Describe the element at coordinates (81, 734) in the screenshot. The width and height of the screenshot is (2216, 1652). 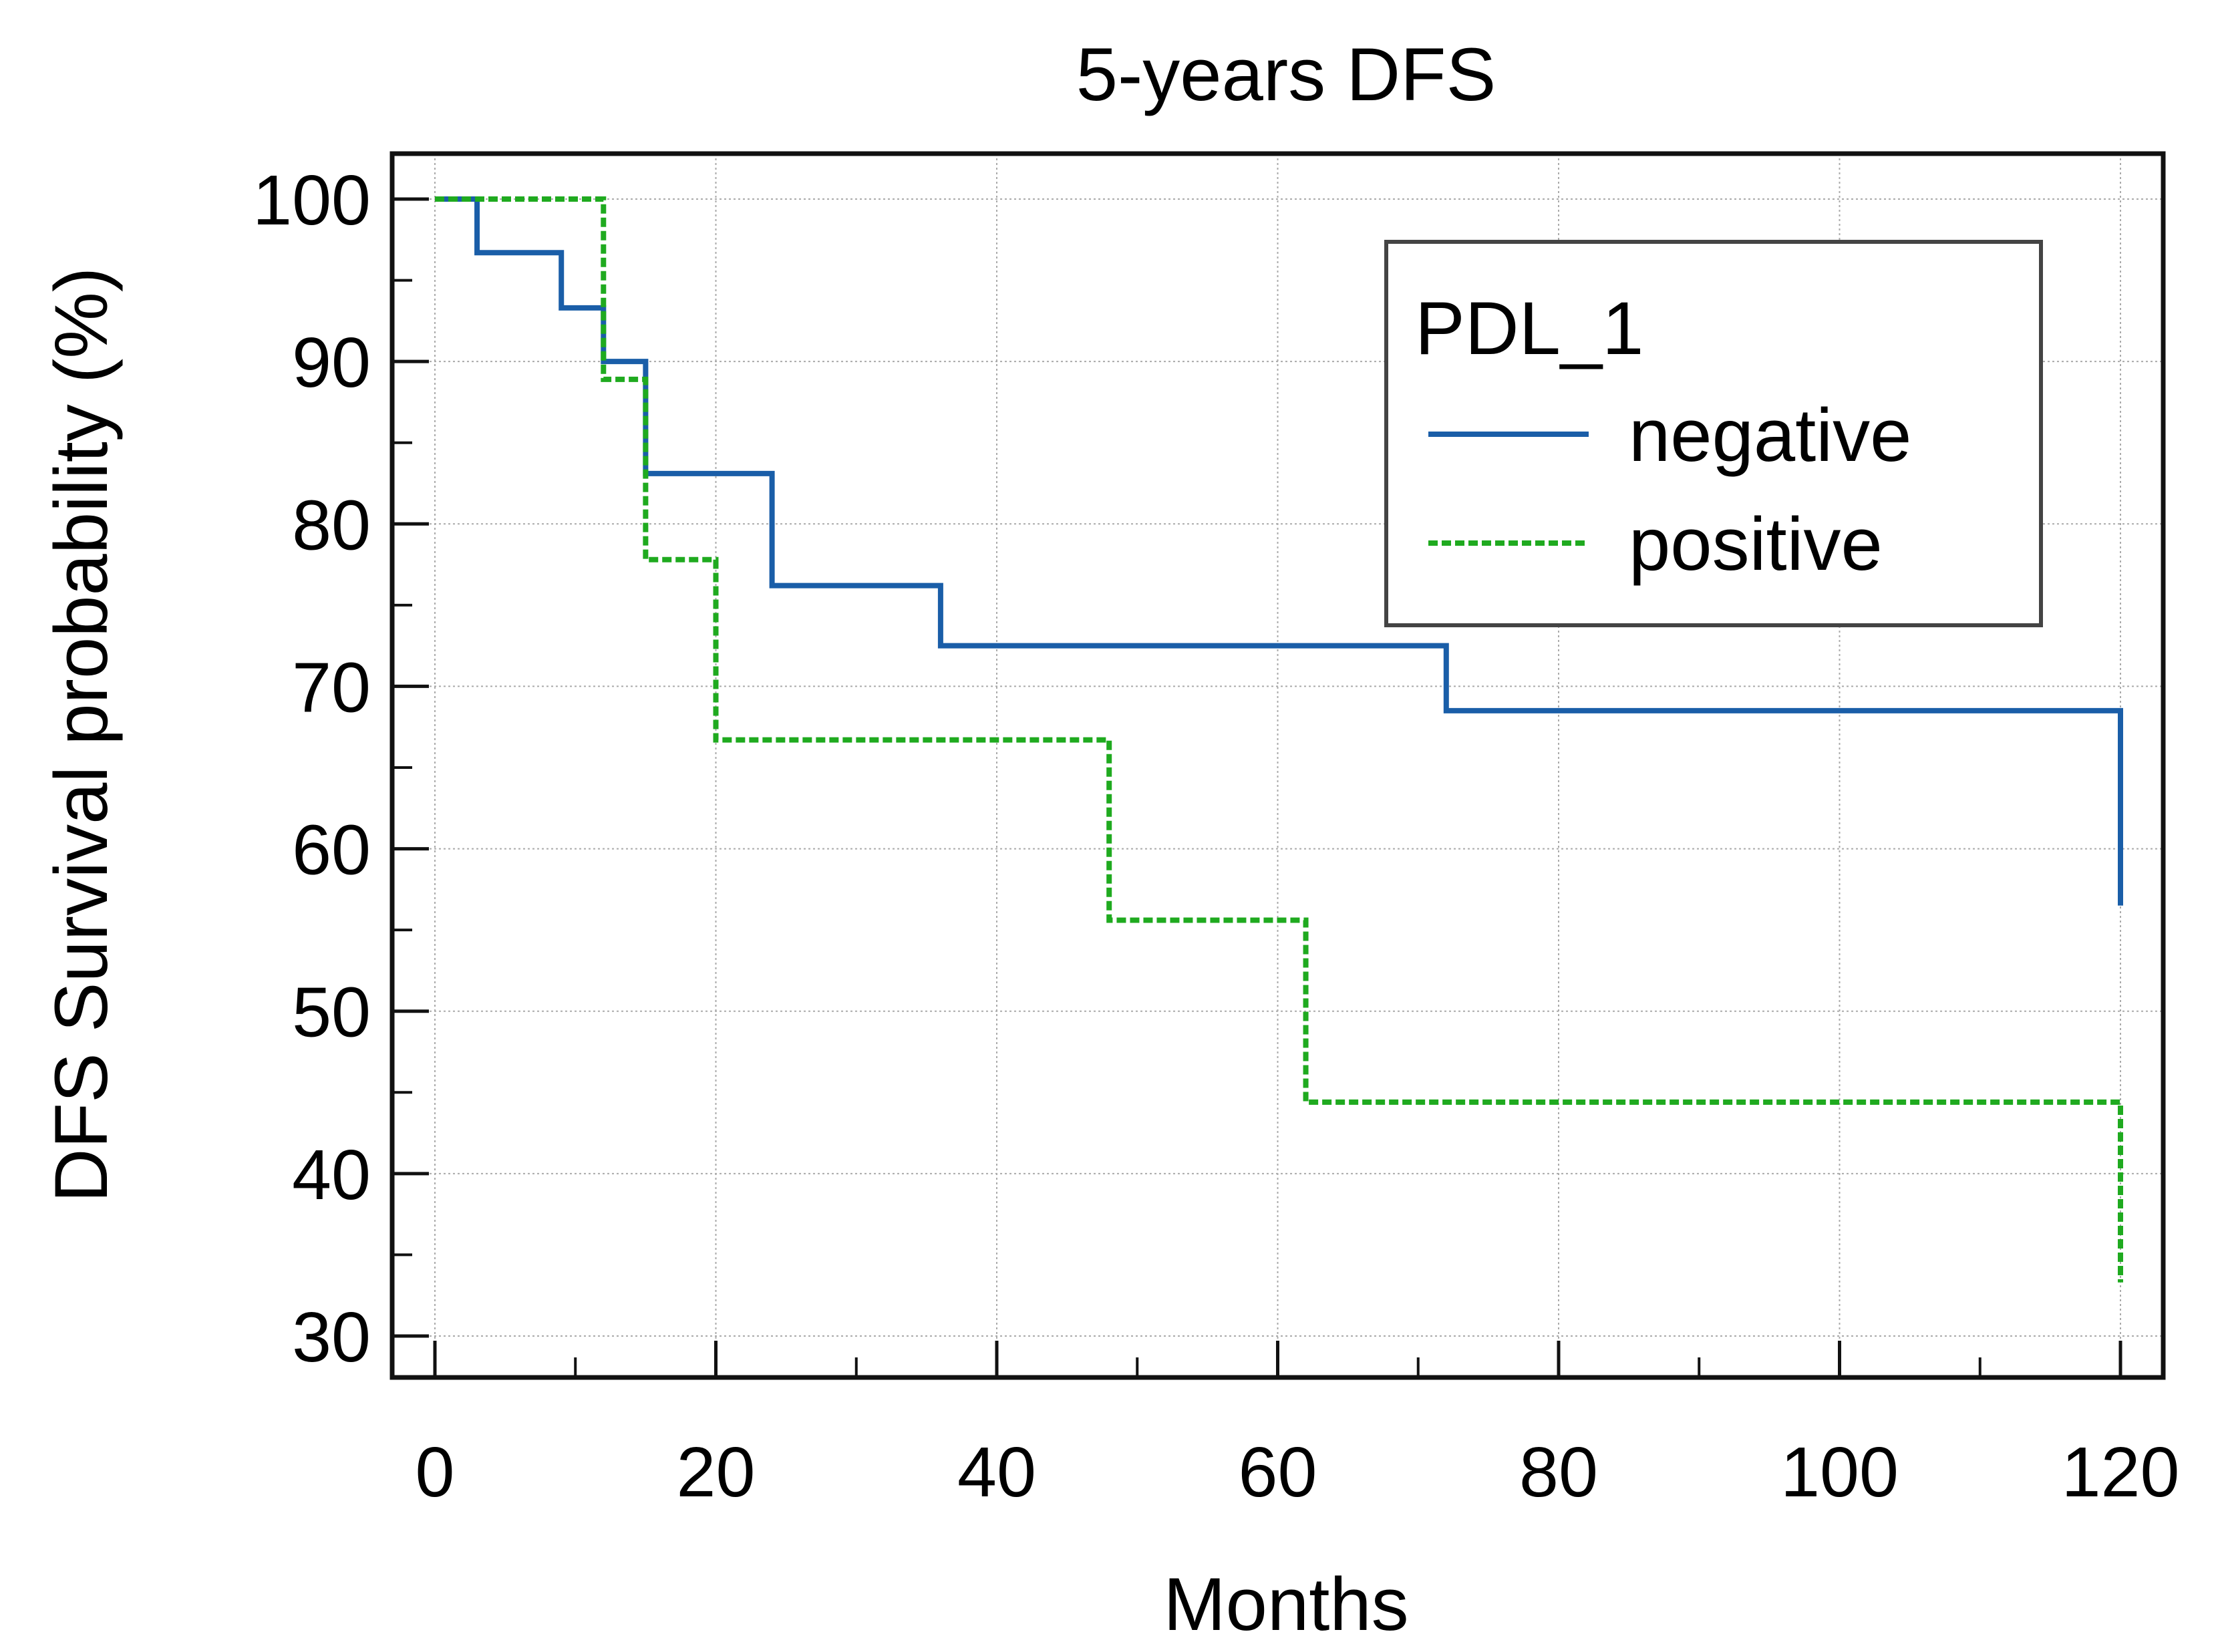
I see `y-axis-label: DFS Survival probability (%)` at that location.